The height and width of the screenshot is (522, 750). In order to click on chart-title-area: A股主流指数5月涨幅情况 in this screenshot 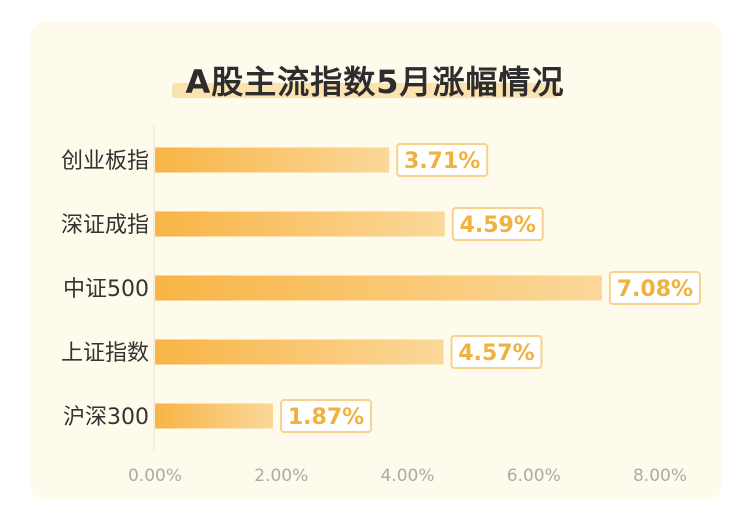, I will do `click(375, 80)`.